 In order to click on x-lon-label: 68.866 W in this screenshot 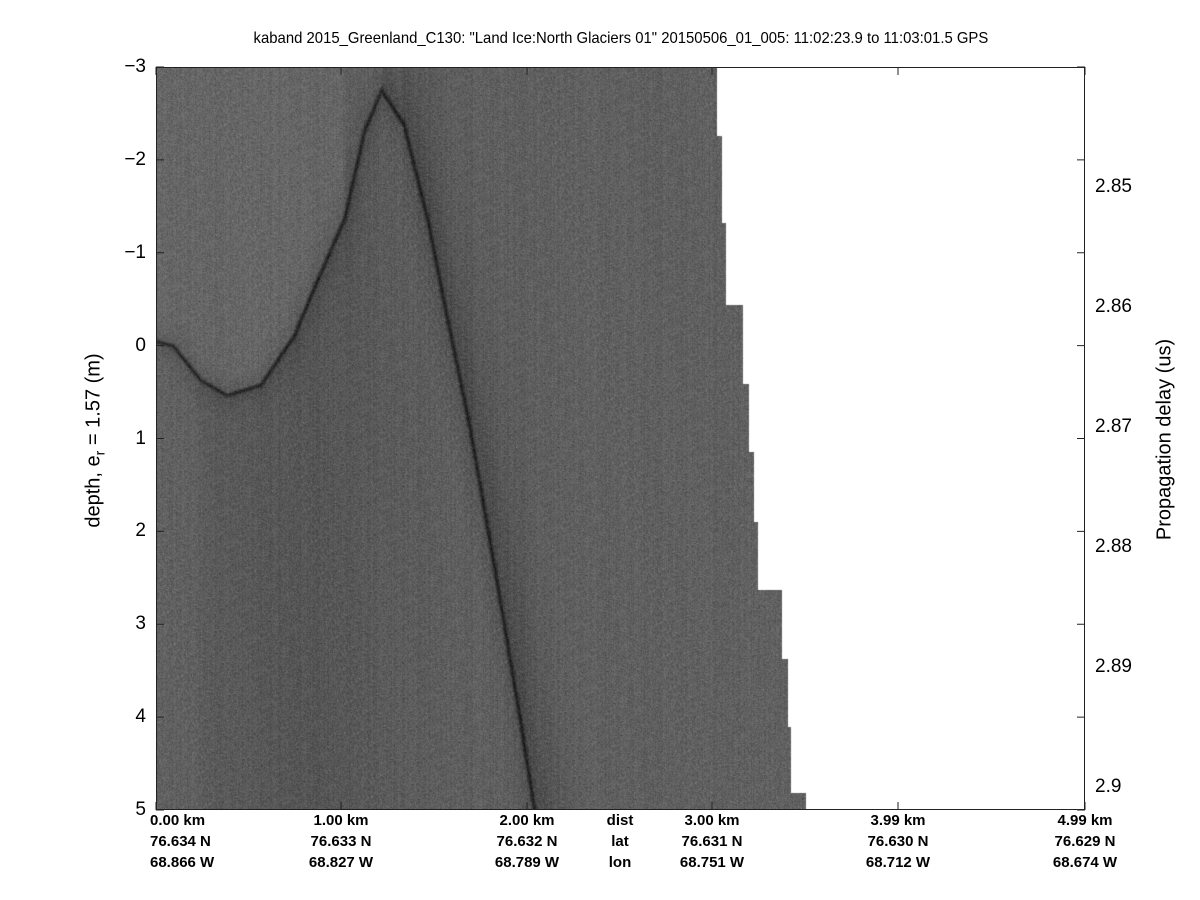, I will do `click(182, 862)`.